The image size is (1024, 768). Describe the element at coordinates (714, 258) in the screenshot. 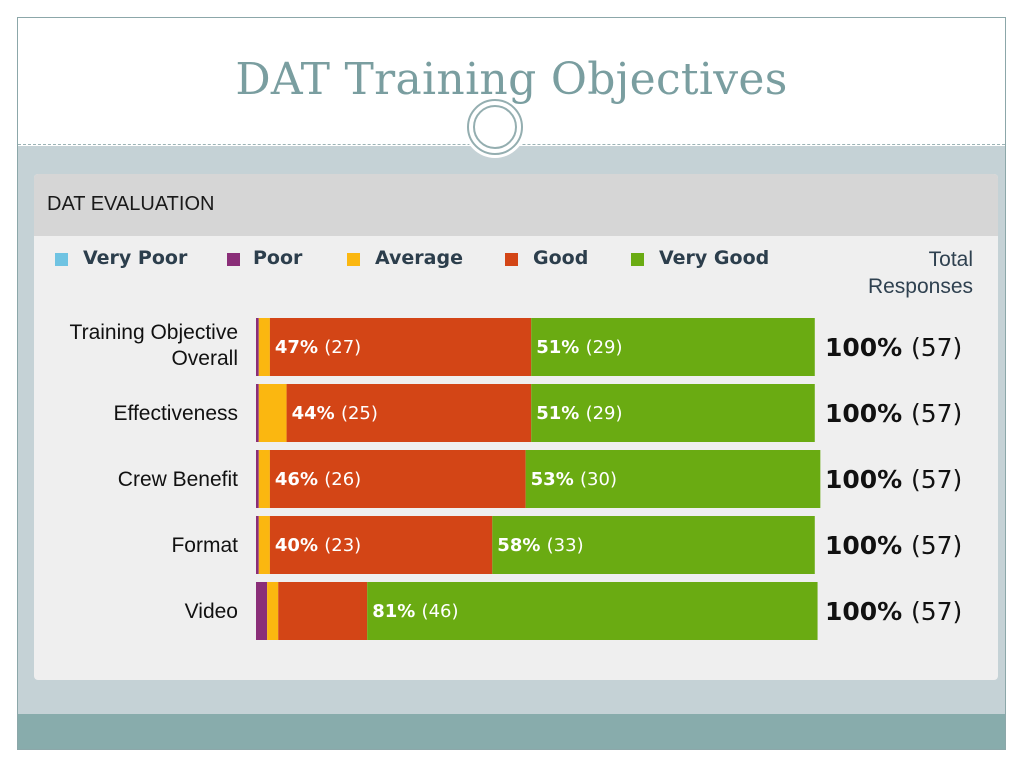

I see `legend-label-very-good: Very Good` at that location.